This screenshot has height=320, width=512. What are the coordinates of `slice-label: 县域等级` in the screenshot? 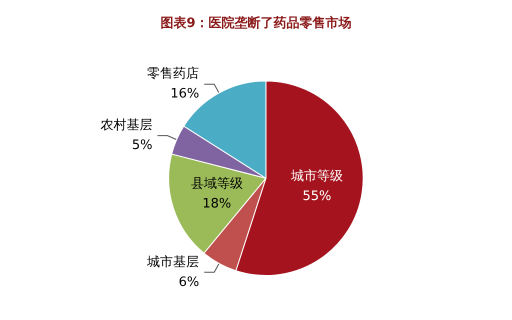 It's located at (216, 184).